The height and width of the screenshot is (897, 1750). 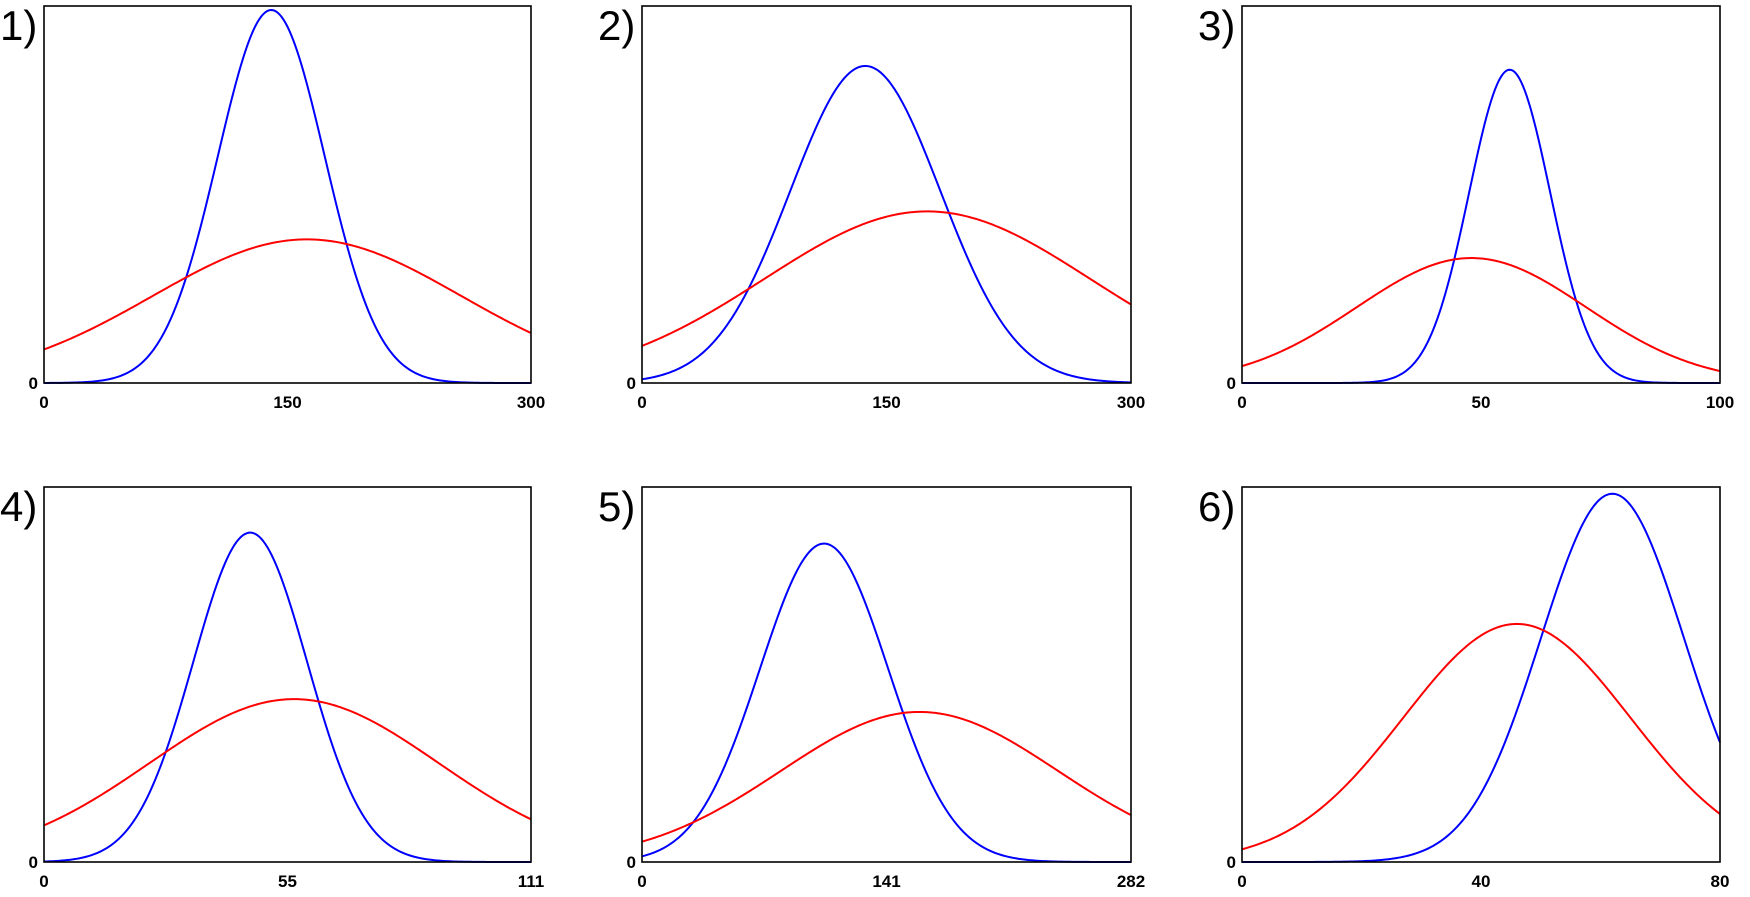 I want to click on panel-label: 2), so click(x=616, y=25).